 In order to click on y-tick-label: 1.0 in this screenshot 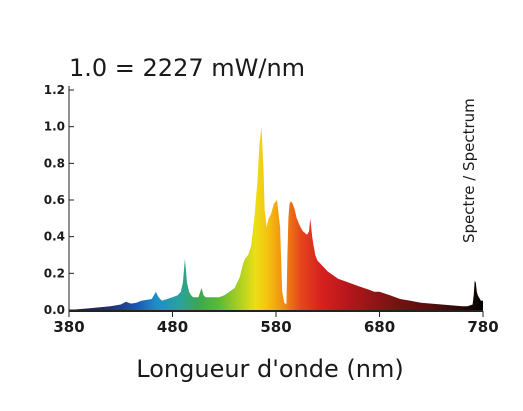, I will do `click(54, 127)`.